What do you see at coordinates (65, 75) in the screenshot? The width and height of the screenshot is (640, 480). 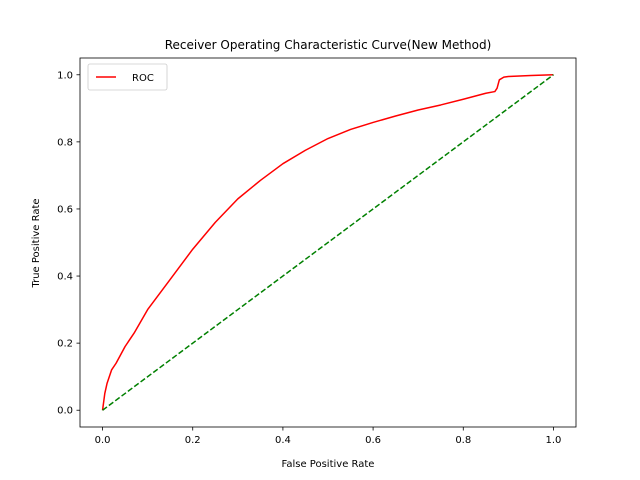 I see `y-tick-label: 1.0` at bounding box center [65, 75].